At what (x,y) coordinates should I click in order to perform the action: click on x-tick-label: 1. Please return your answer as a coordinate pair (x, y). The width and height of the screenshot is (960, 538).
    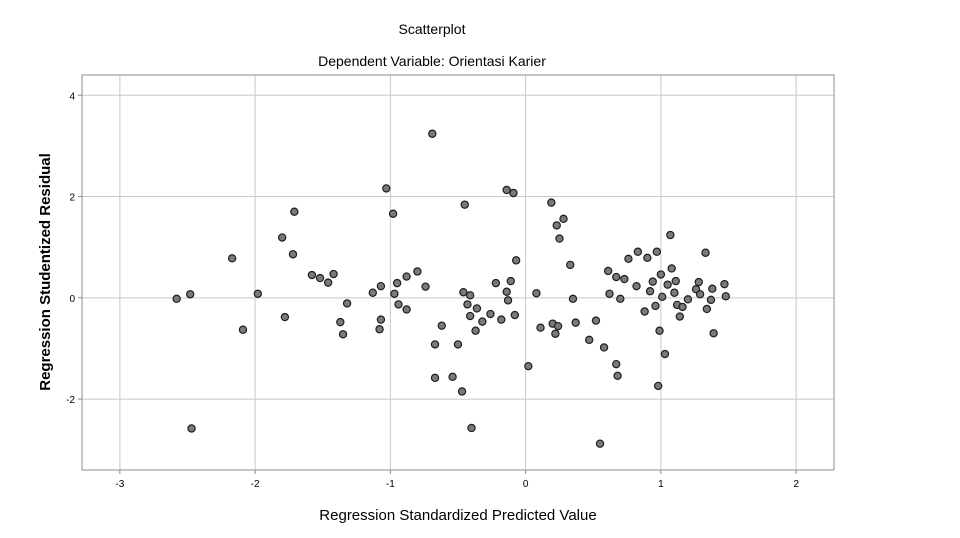
    Looking at the image, I should click on (661, 484).